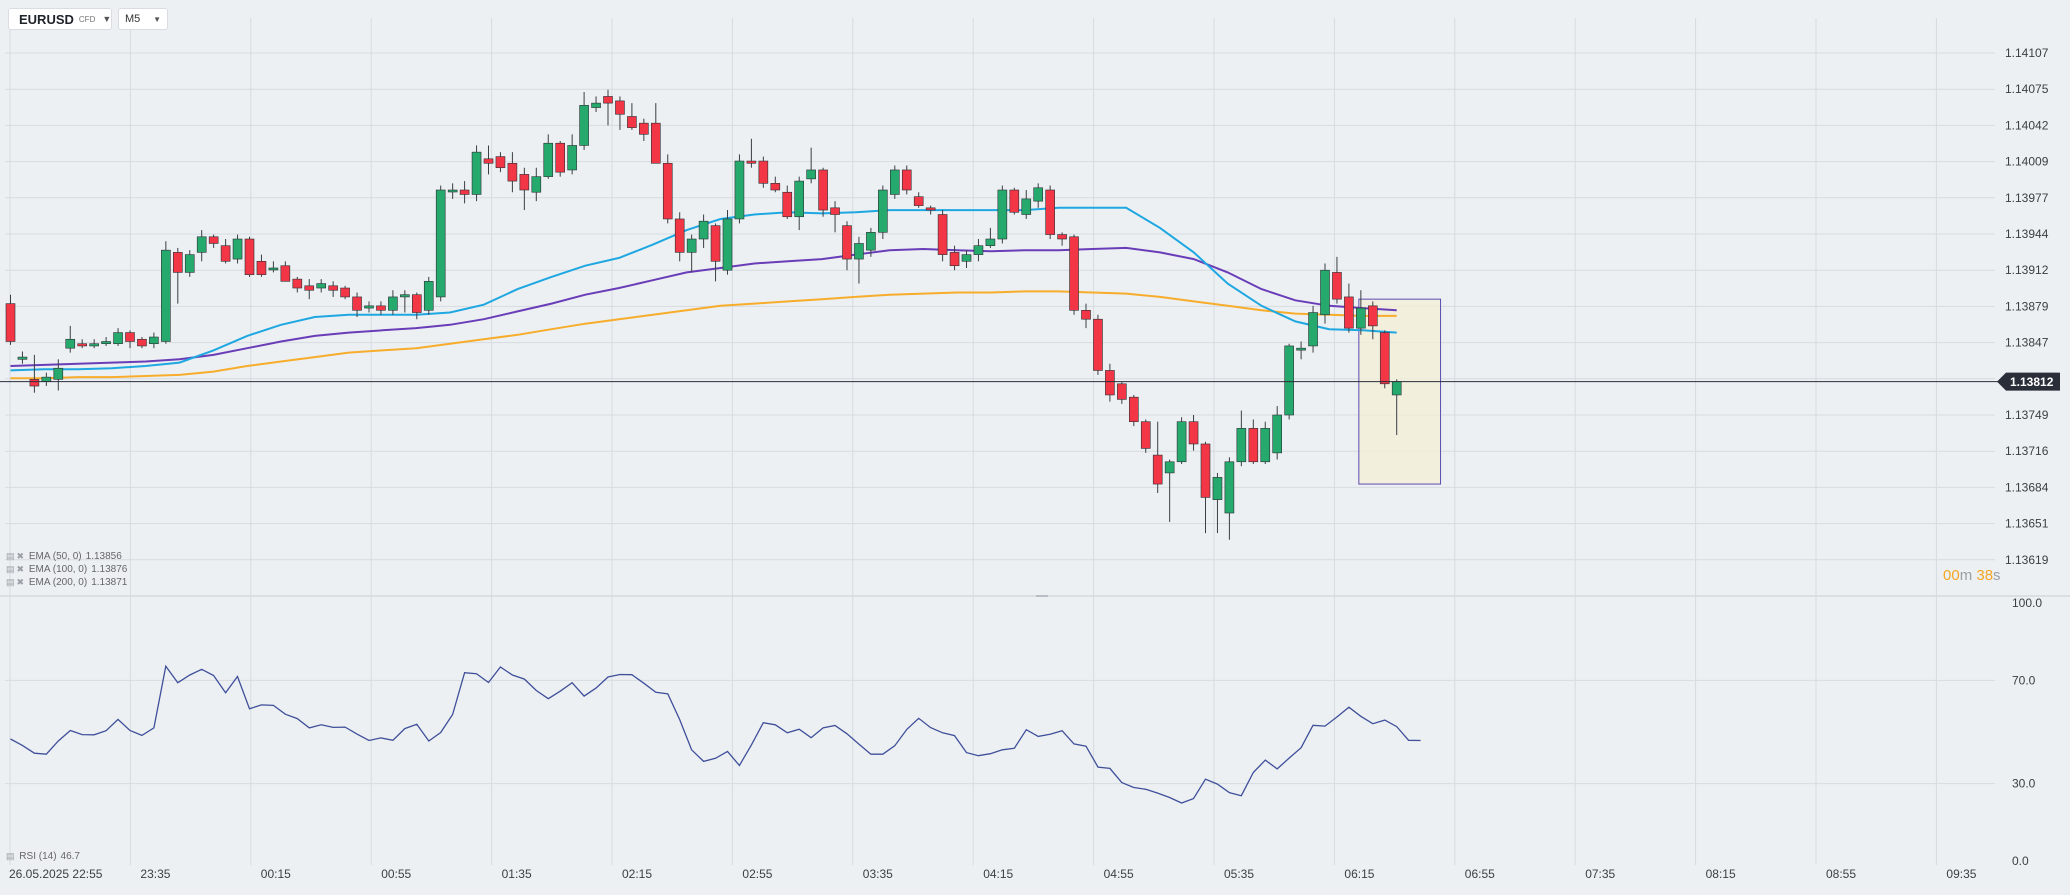 This screenshot has height=895, width=2070. Describe the element at coordinates (66, 569) in the screenshot. I see `legend-ema100: ▤ ✖ EMA (100, 0) 1.13876` at that location.